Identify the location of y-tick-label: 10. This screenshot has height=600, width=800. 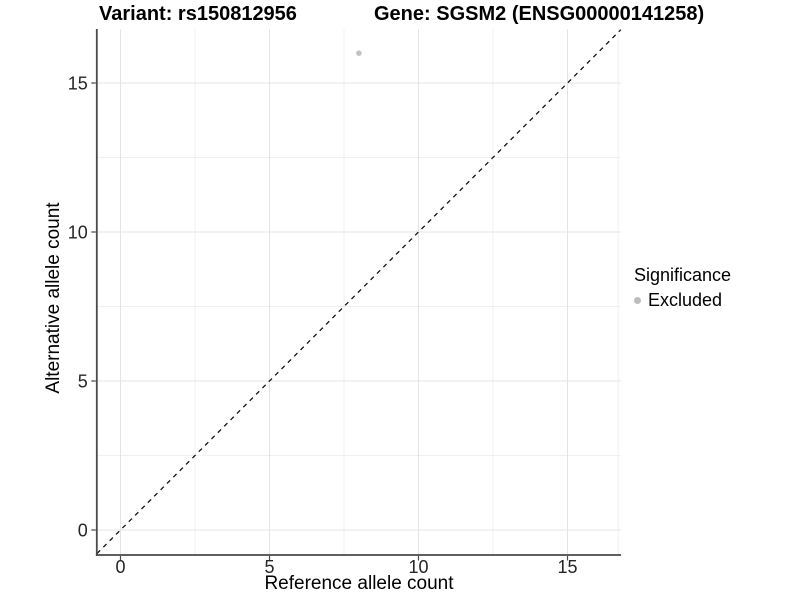
(78, 233).